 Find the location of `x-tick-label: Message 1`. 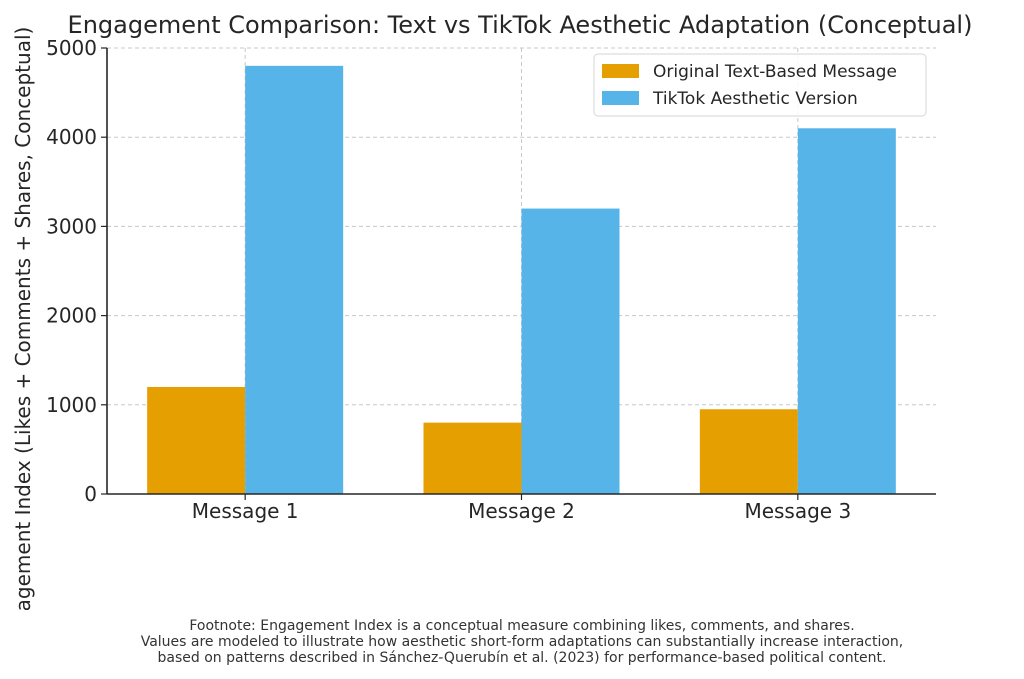

x-tick-label: Message 1 is located at coordinates (245, 511).